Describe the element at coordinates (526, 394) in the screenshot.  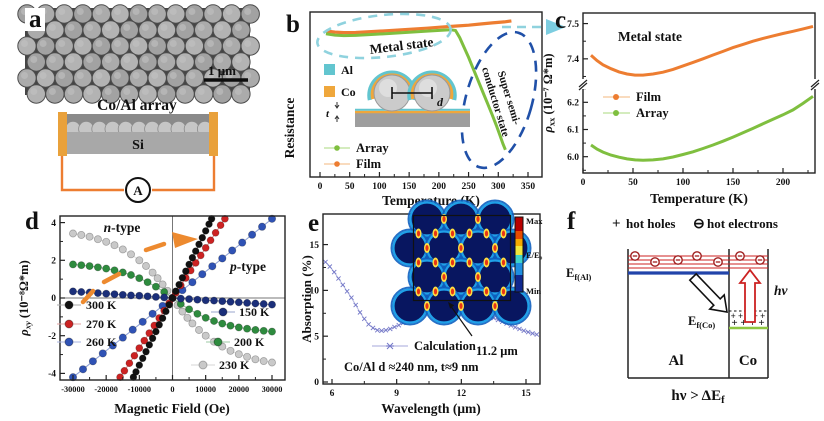
I see `x-tick-label: 15` at that location.